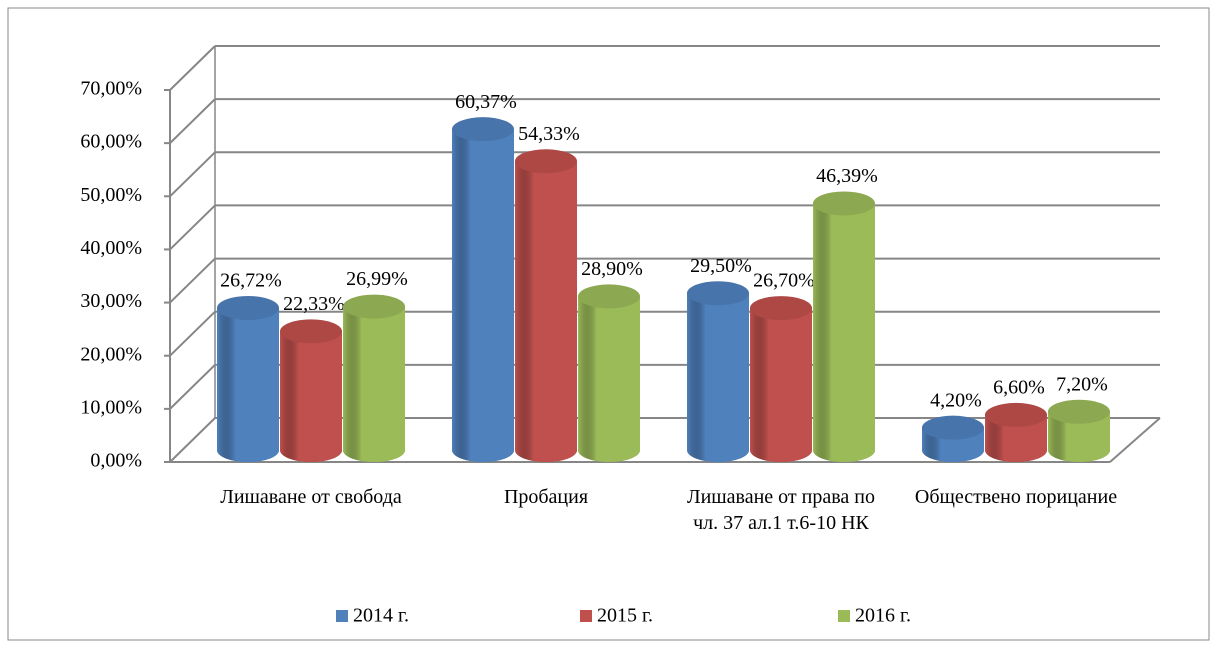 This screenshot has height=648, width=1217. What do you see at coordinates (612, 269) in the screenshot?
I see `data-label: 28,90%` at bounding box center [612, 269].